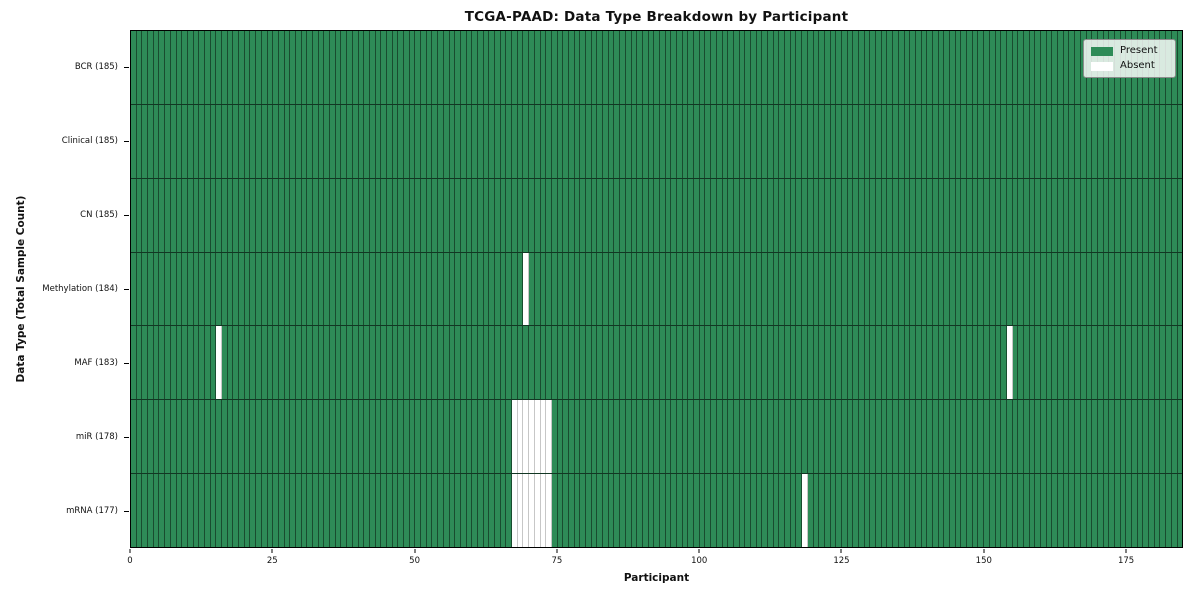 Image resolution: width=1200 pixels, height=600 pixels. I want to click on legend-swatch-absent, so click(1102, 66).